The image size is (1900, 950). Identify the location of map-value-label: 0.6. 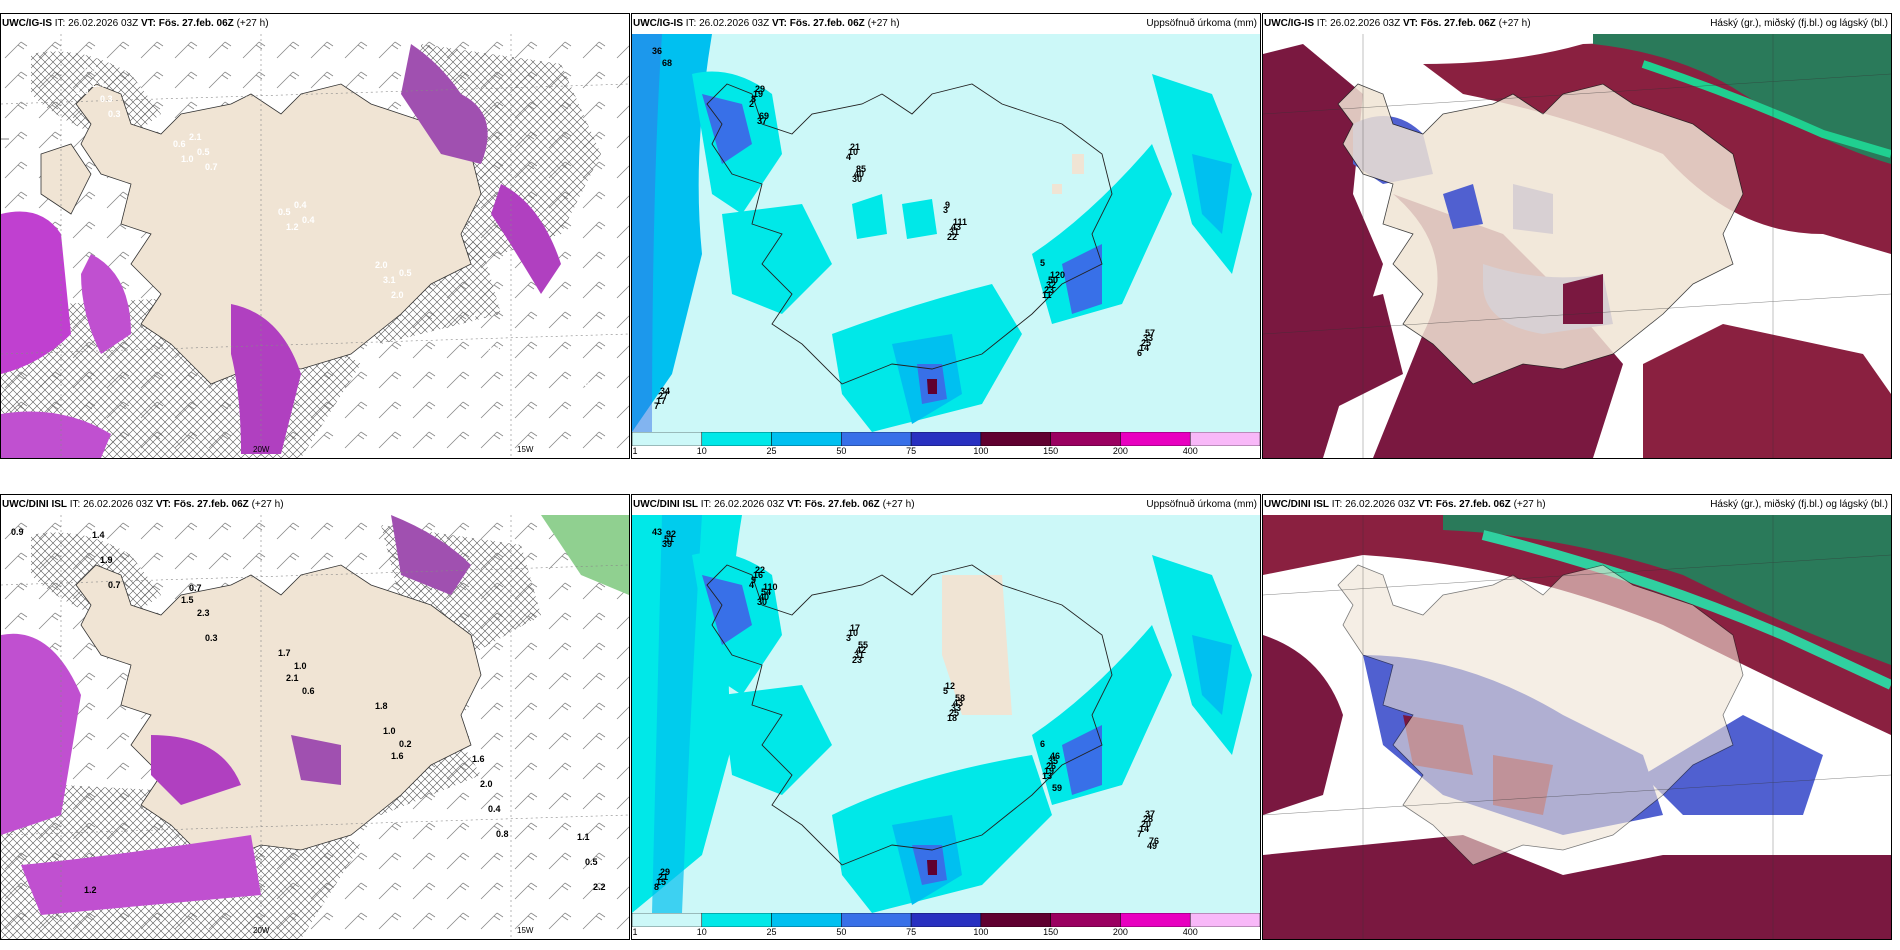
(179, 144).